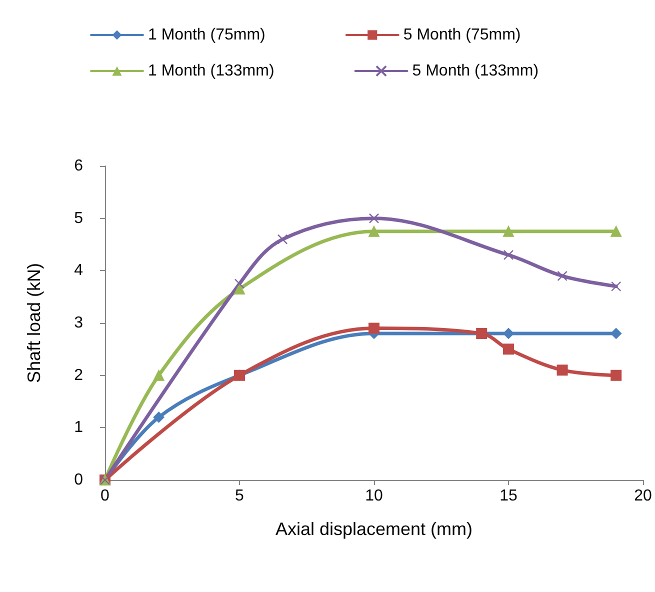  I want to click on legend-label: 5 Month (75mm), so click(462, 35).